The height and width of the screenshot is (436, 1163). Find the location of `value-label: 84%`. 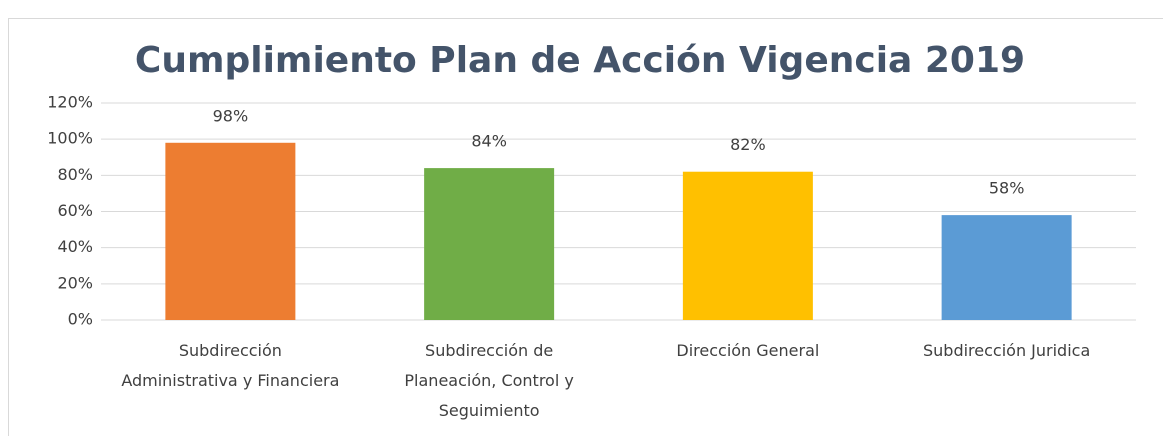

value-label: 84% is located at coordinates (489, 141).